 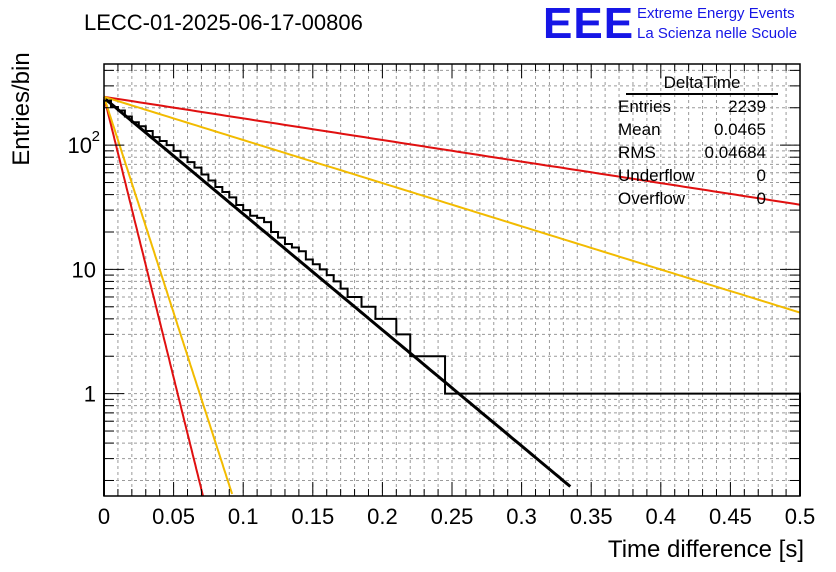 I want to click on stats-label: Entries, so click(x=644, y=106).